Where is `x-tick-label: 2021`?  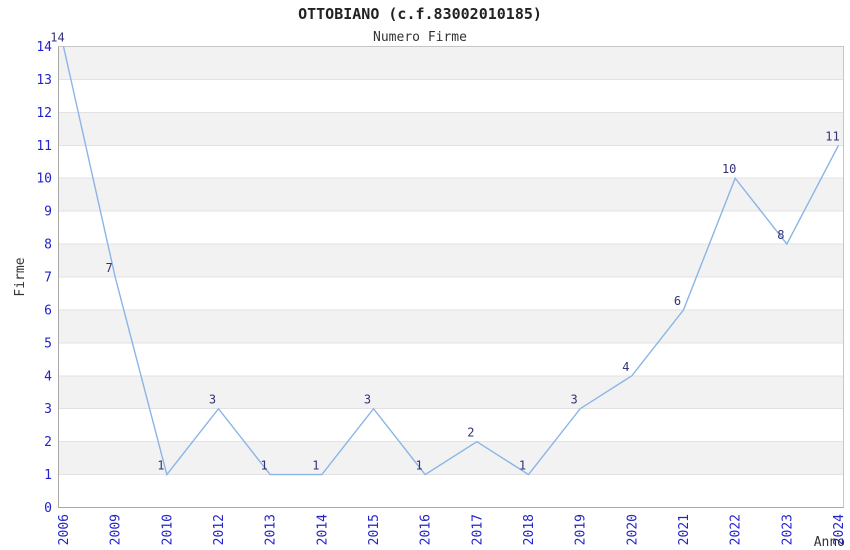
x-tick-label: 2021 is located at coordinates (684, 529).